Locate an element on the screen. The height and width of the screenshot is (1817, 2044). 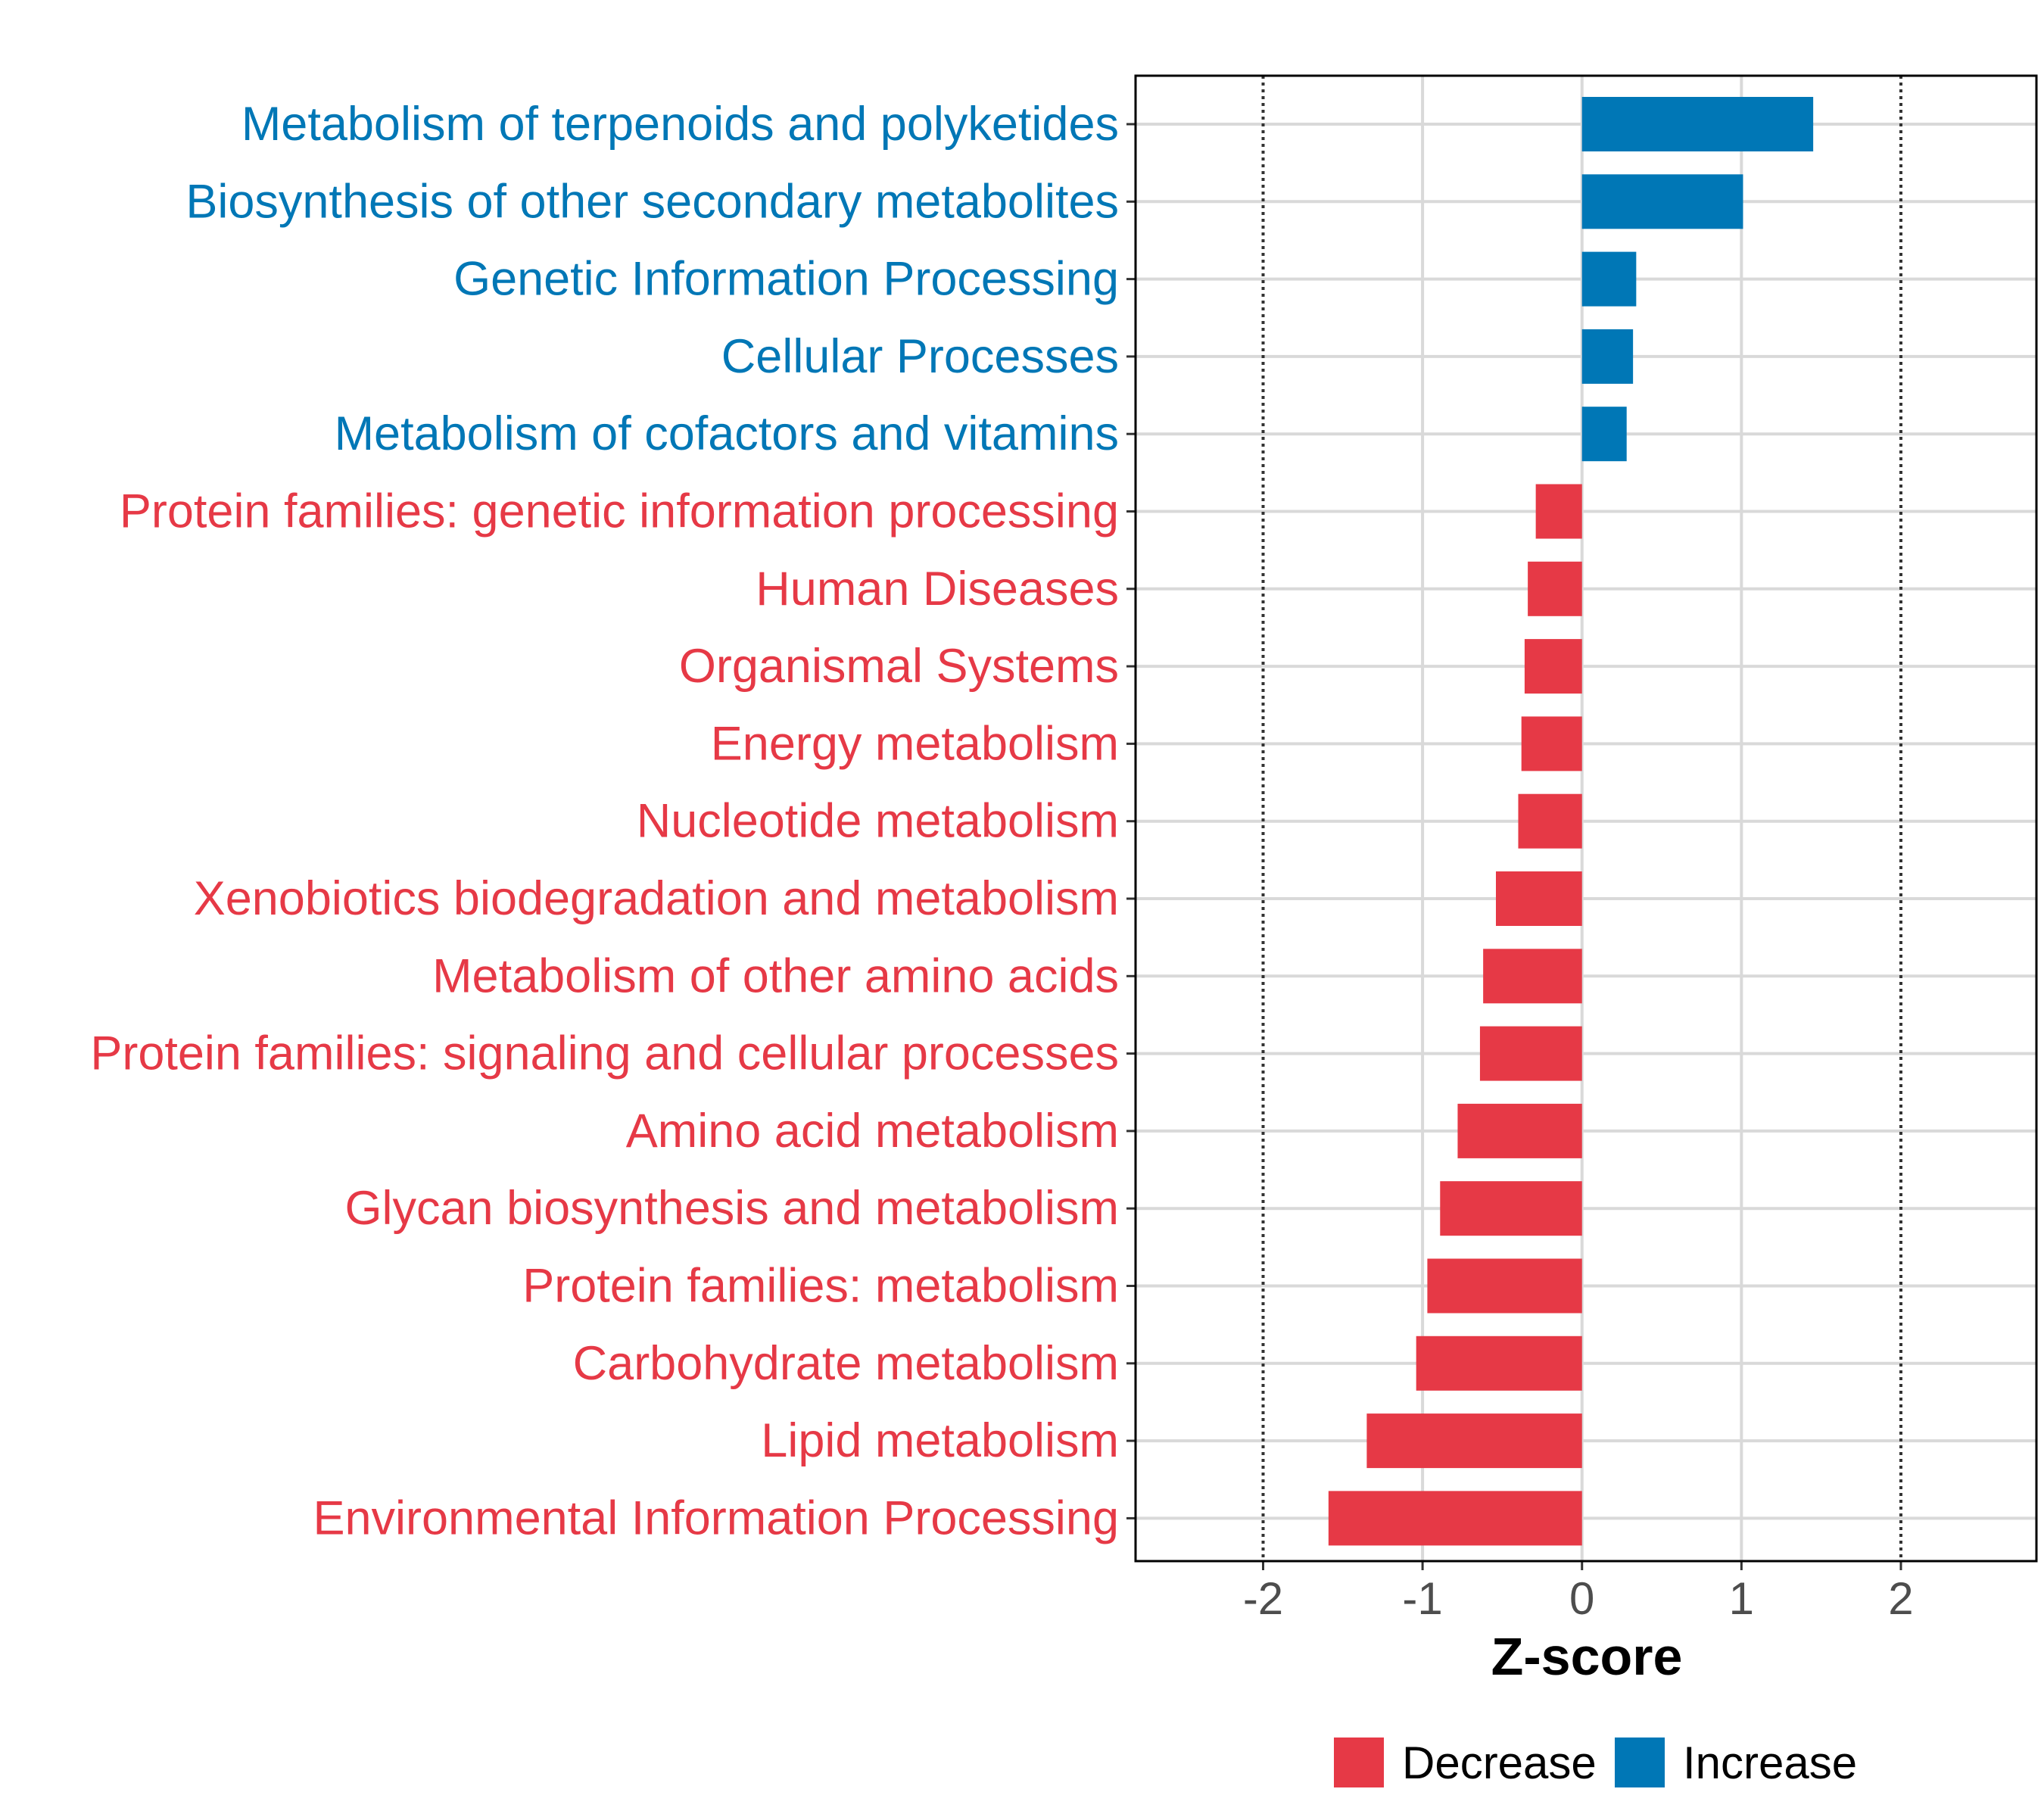
category-label: Glycan biosynthesis and metabolism is located at coordinates (732, 1208).